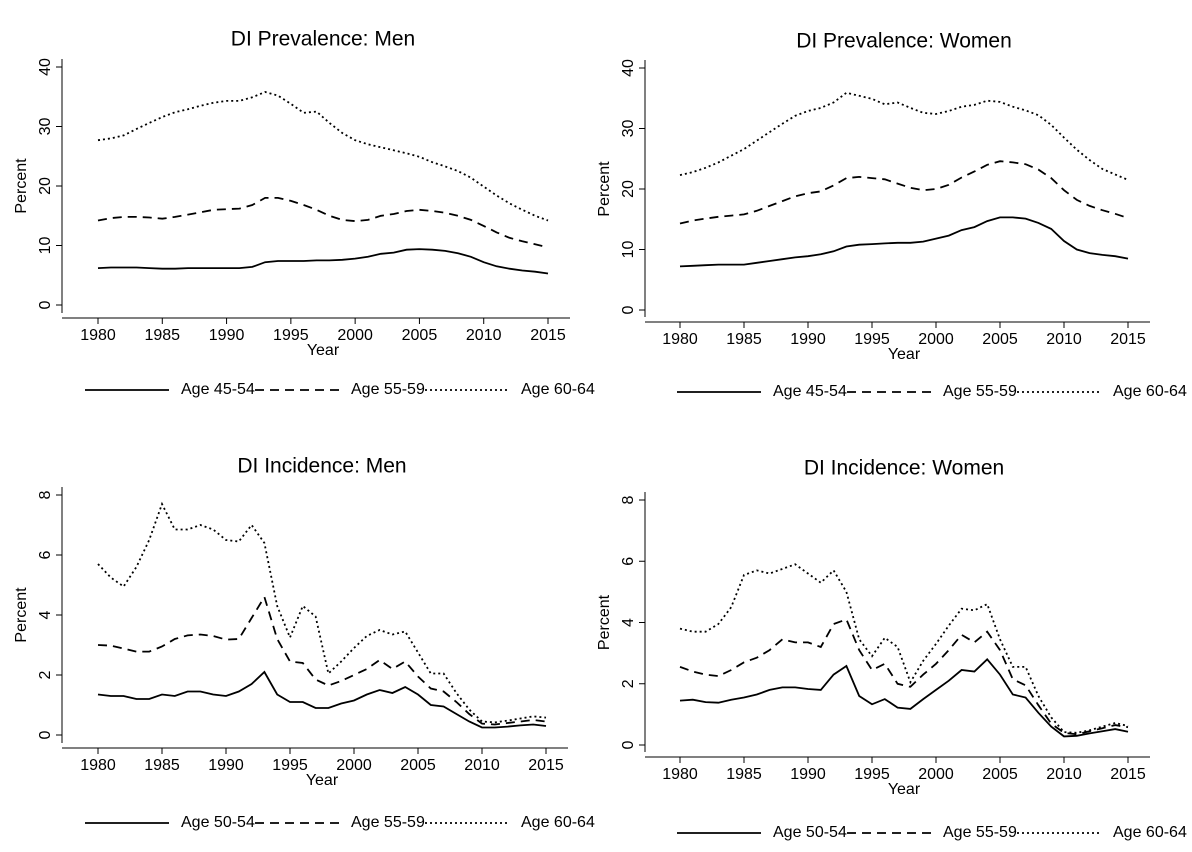 This screenshot has width=1192, height=852. Describe the element at coordinates (904, 468) in the screenshot. I see `chart-title: DI Incidence: Women` at that location.